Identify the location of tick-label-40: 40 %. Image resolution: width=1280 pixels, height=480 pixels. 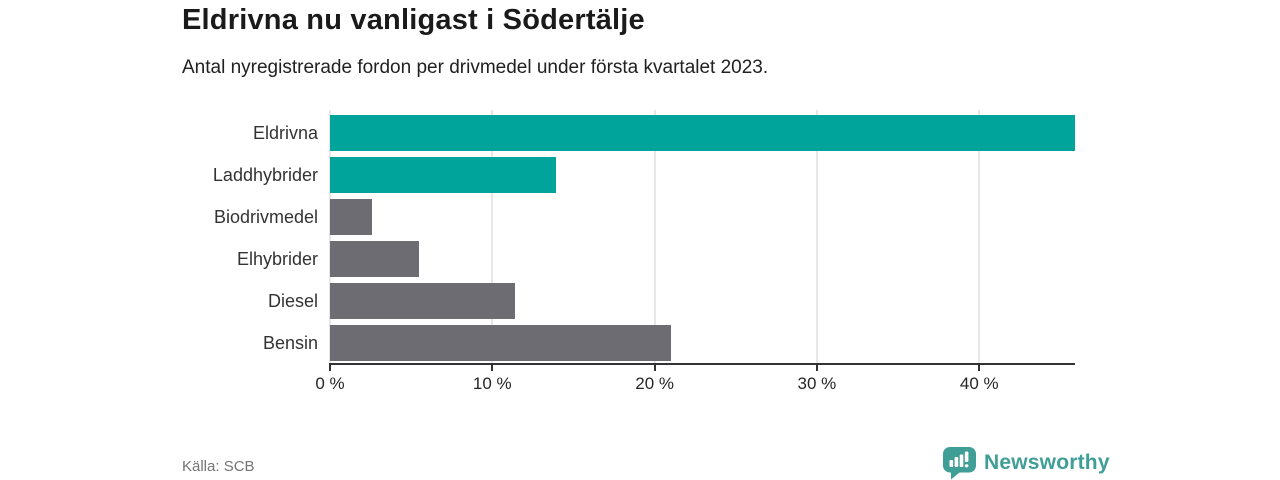
(979, 383).